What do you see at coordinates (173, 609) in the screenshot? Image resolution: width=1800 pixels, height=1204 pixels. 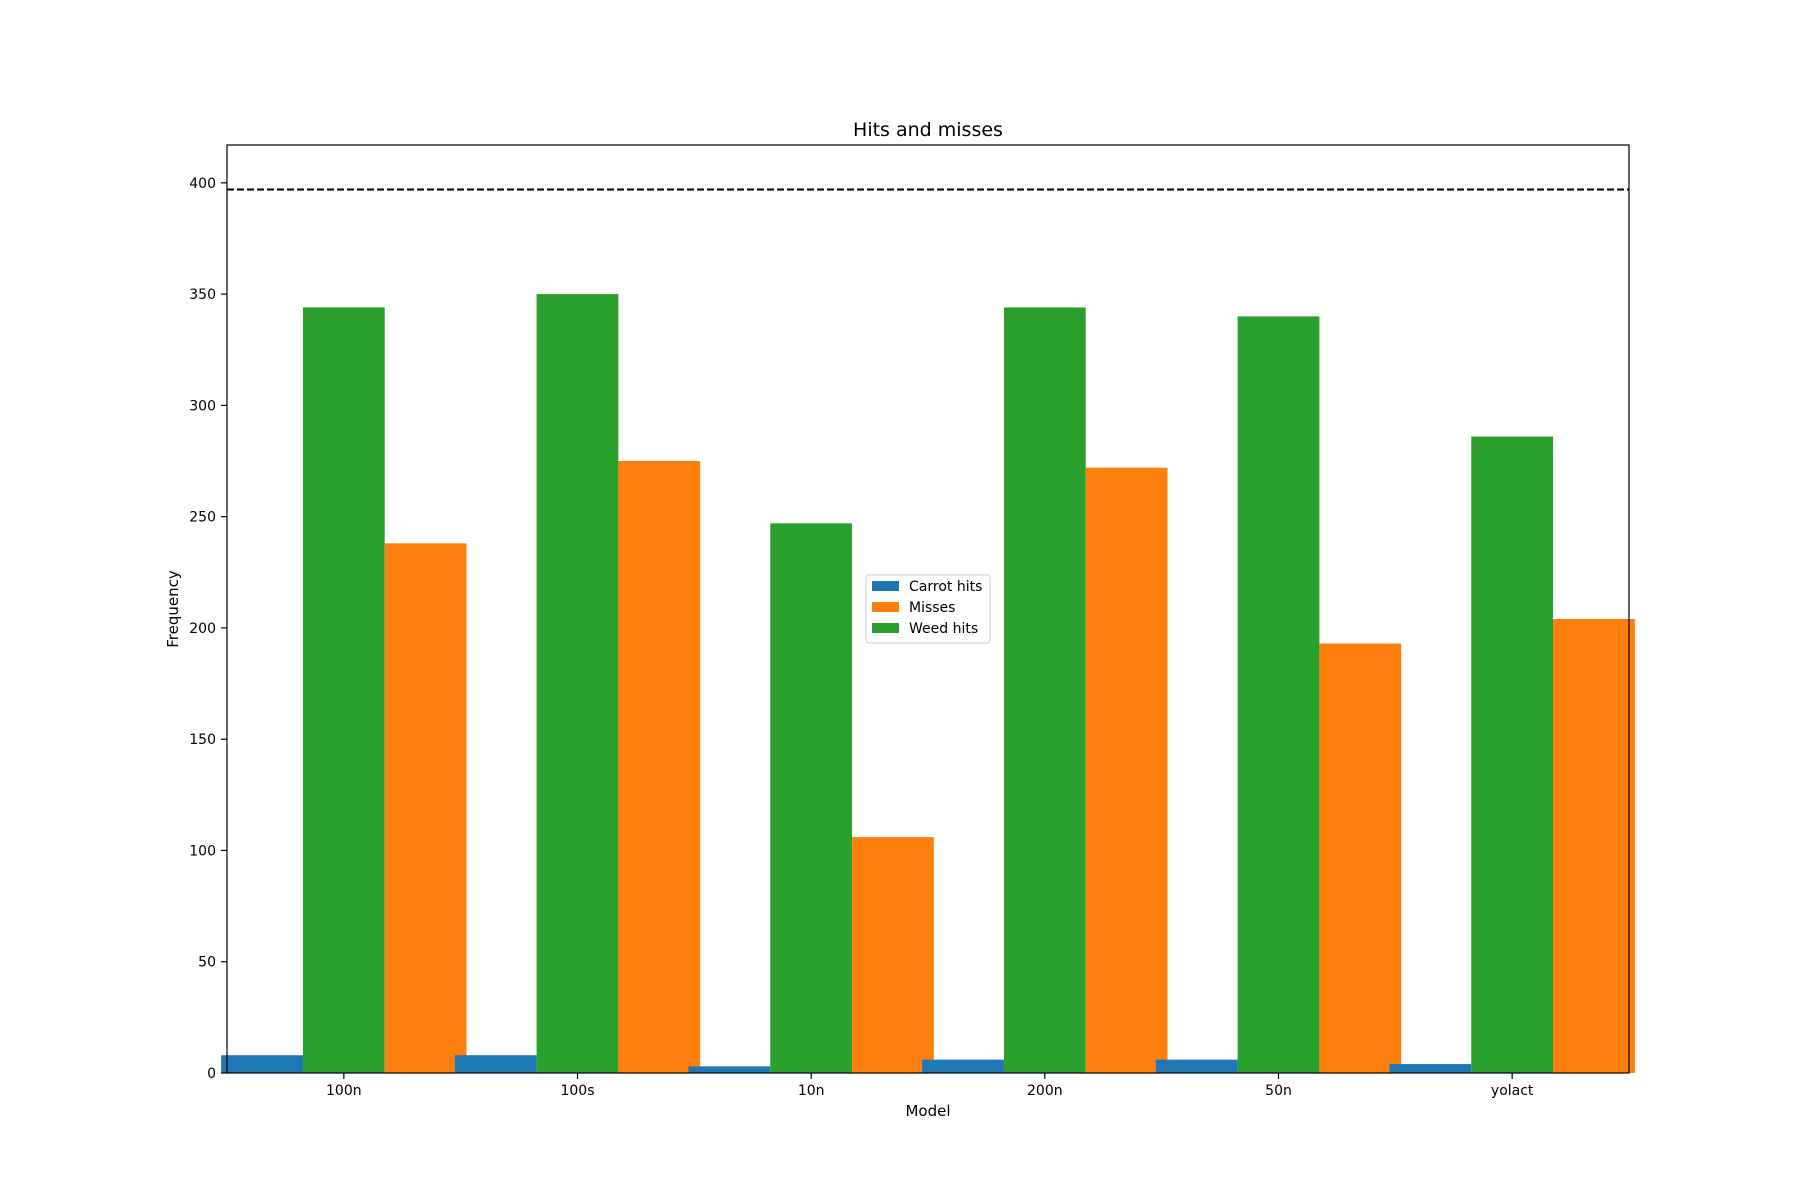 I see `y-axis-label: Frequency` at bounding box center [173, 609].